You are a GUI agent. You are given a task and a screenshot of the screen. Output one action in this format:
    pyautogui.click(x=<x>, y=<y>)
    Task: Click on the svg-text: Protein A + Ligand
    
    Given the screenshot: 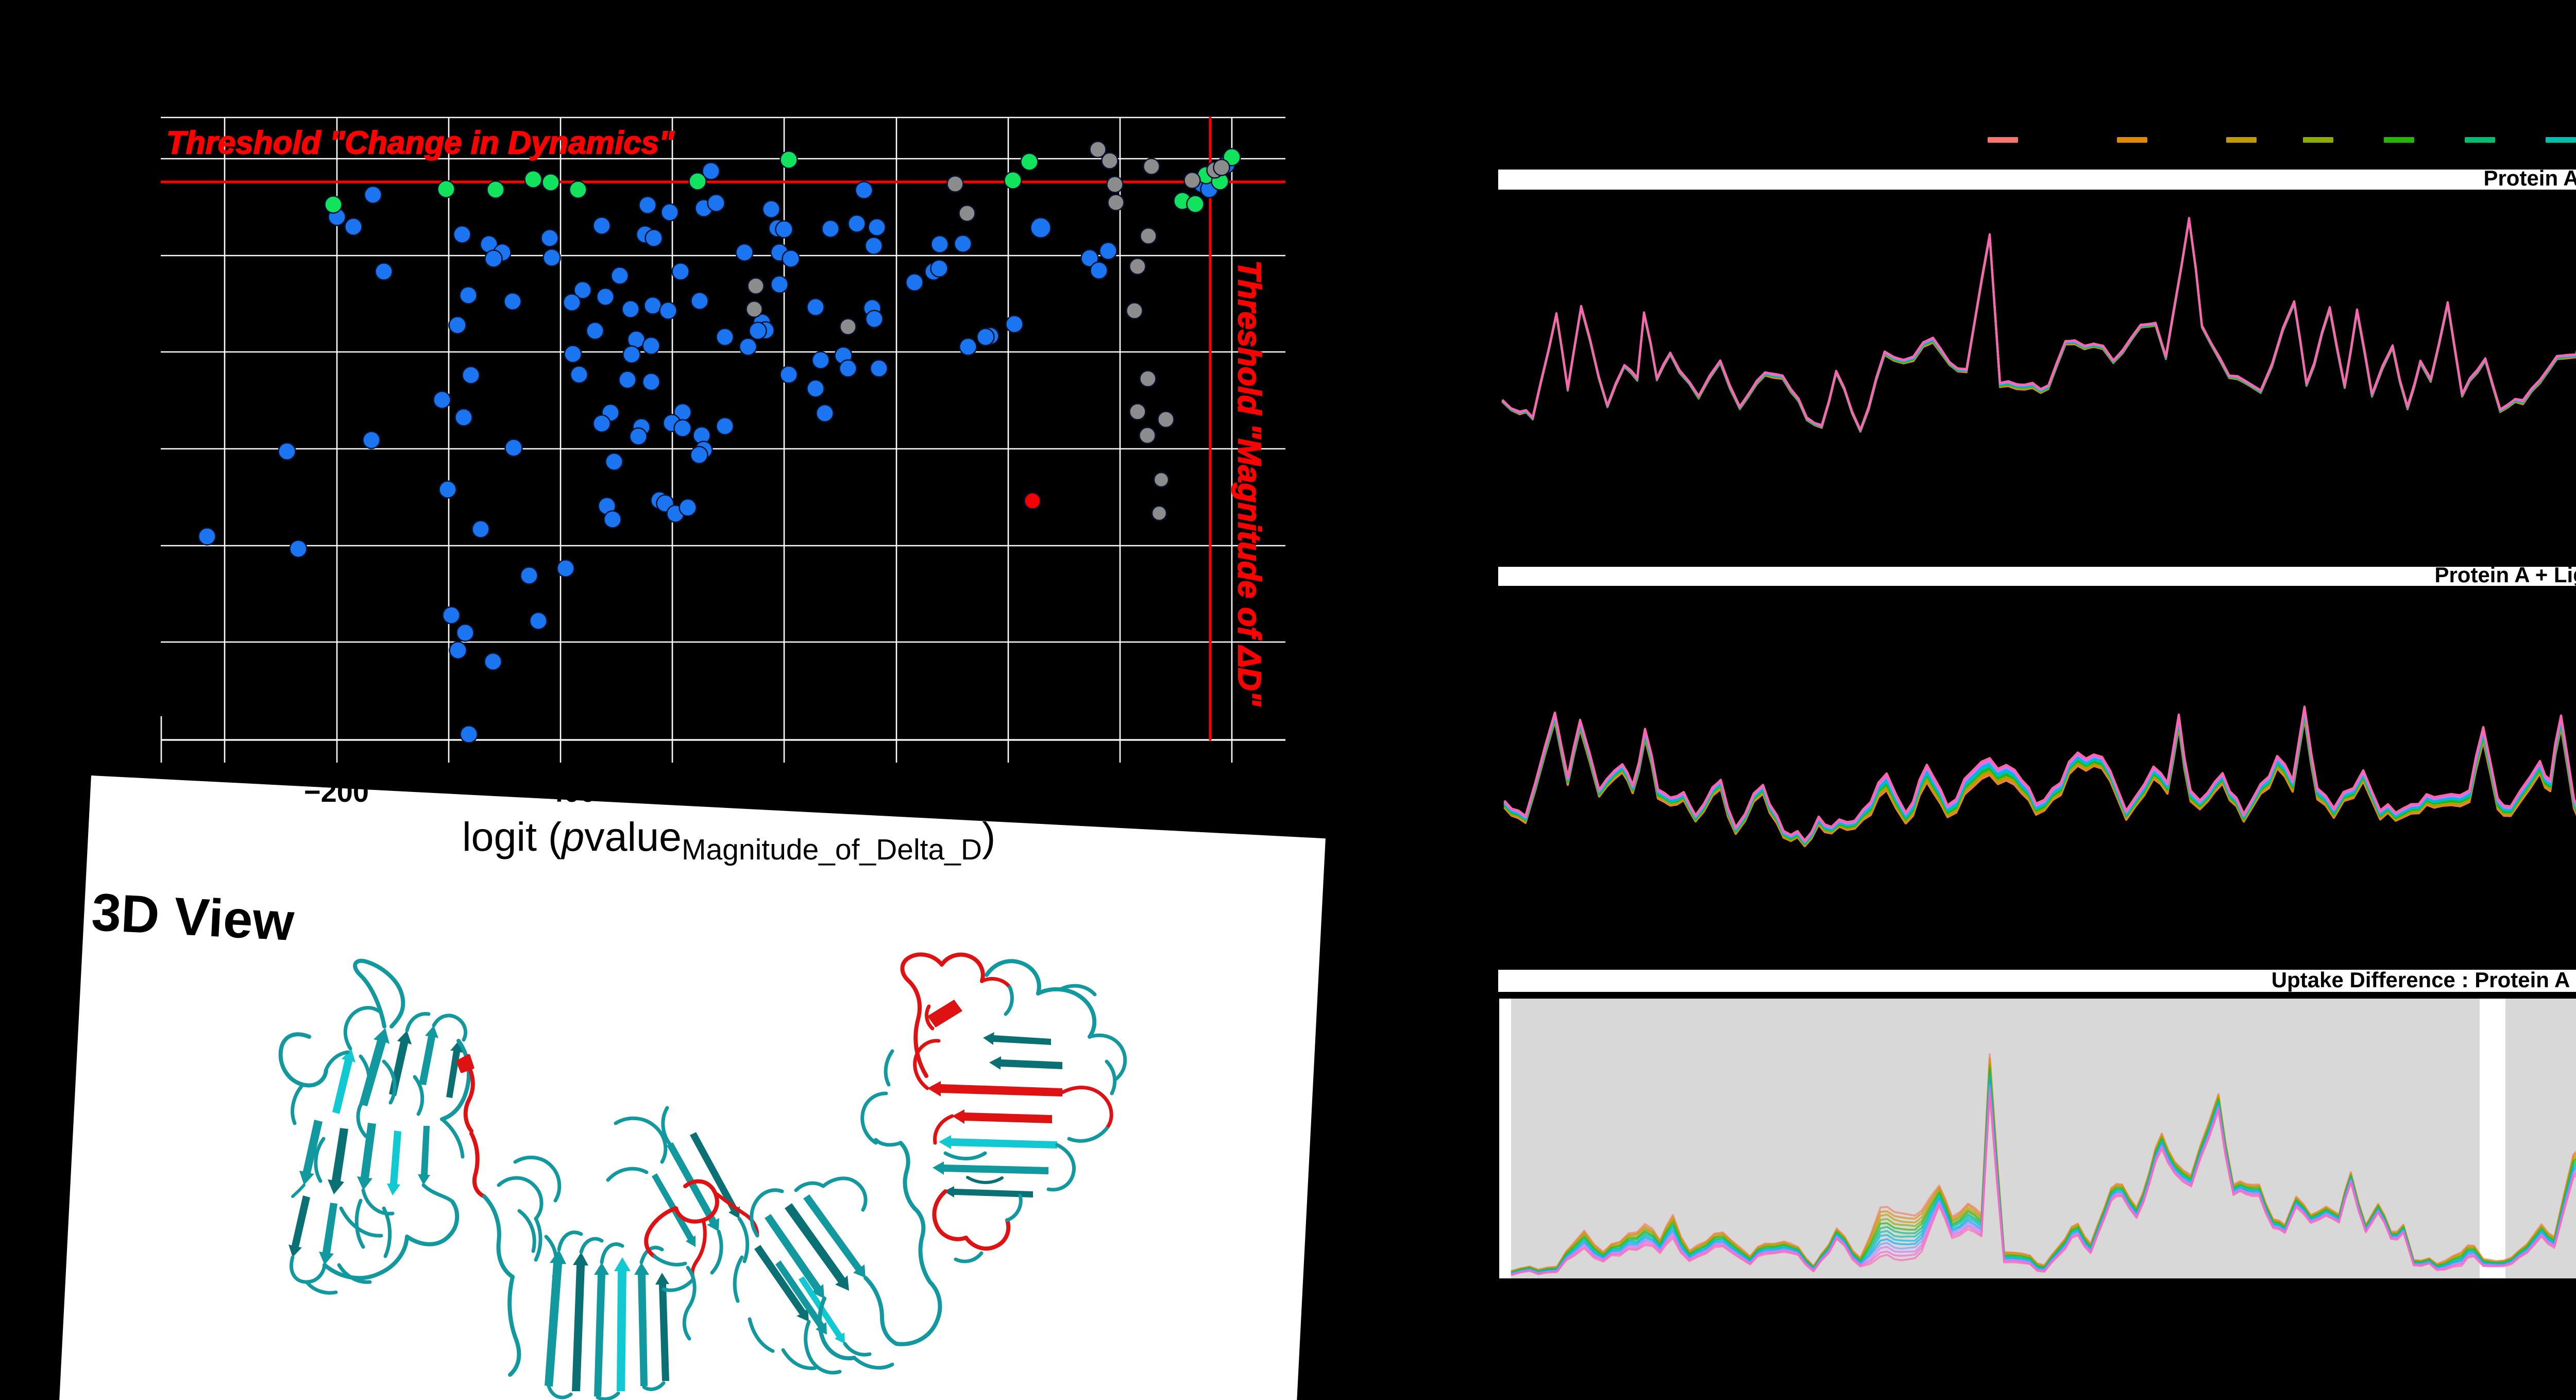 What is the action you would take?
    pyautogui.click(x=2505, y=575)
    